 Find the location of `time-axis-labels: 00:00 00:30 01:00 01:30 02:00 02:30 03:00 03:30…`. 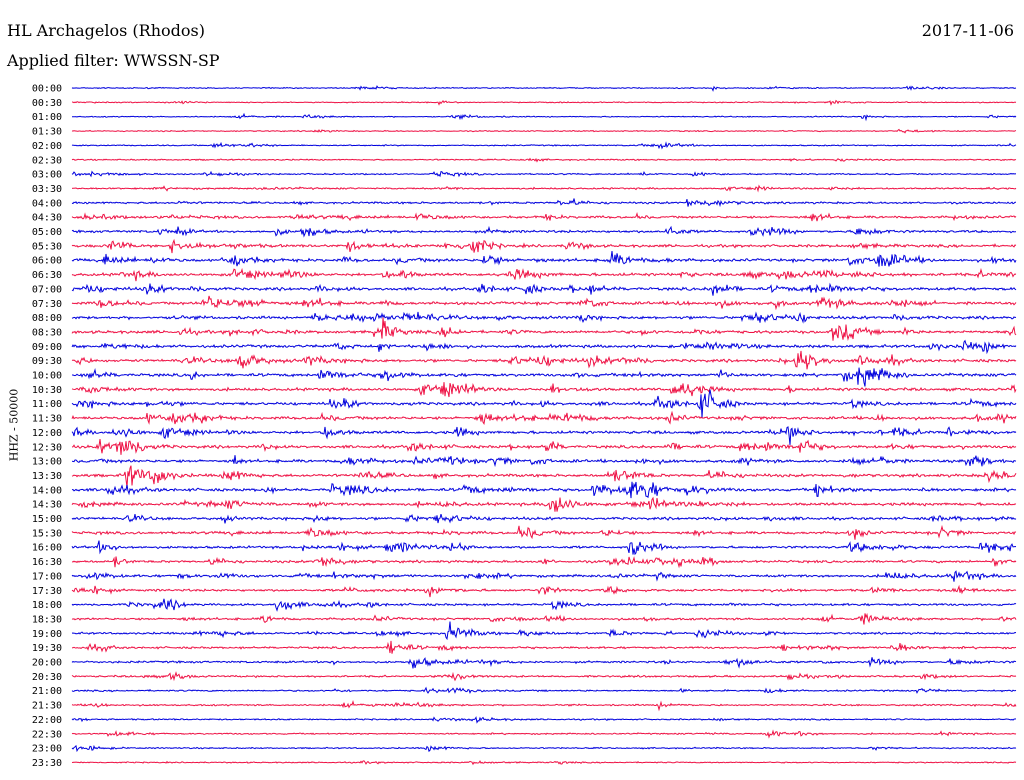

time-axis-labels: 00:00 00:30 01:00 01:30 02:00 02:30 03:00 03:30… is located at coordinates (47, 426).